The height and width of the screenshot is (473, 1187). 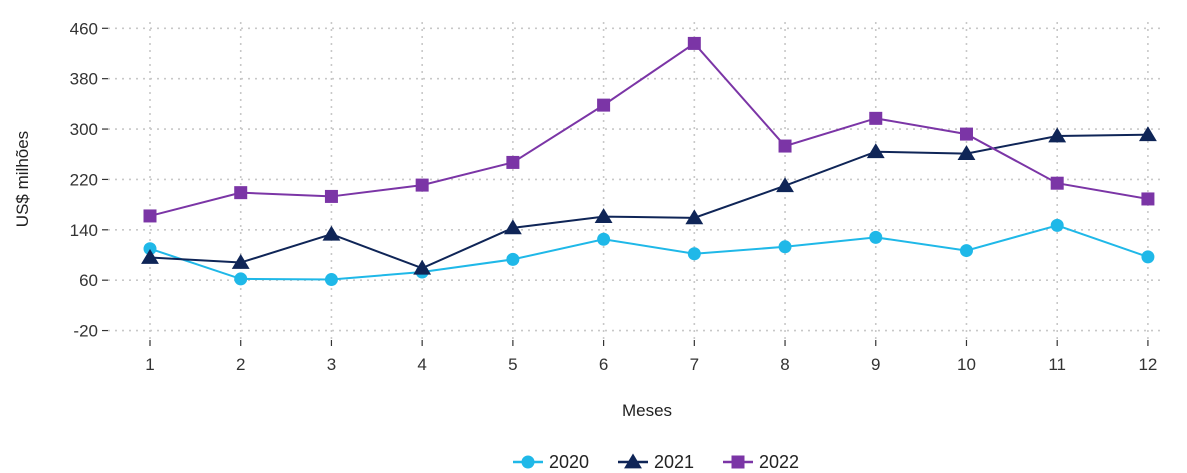 I want to click on legend-item-2022: 2022, so click(x=761, y=462).